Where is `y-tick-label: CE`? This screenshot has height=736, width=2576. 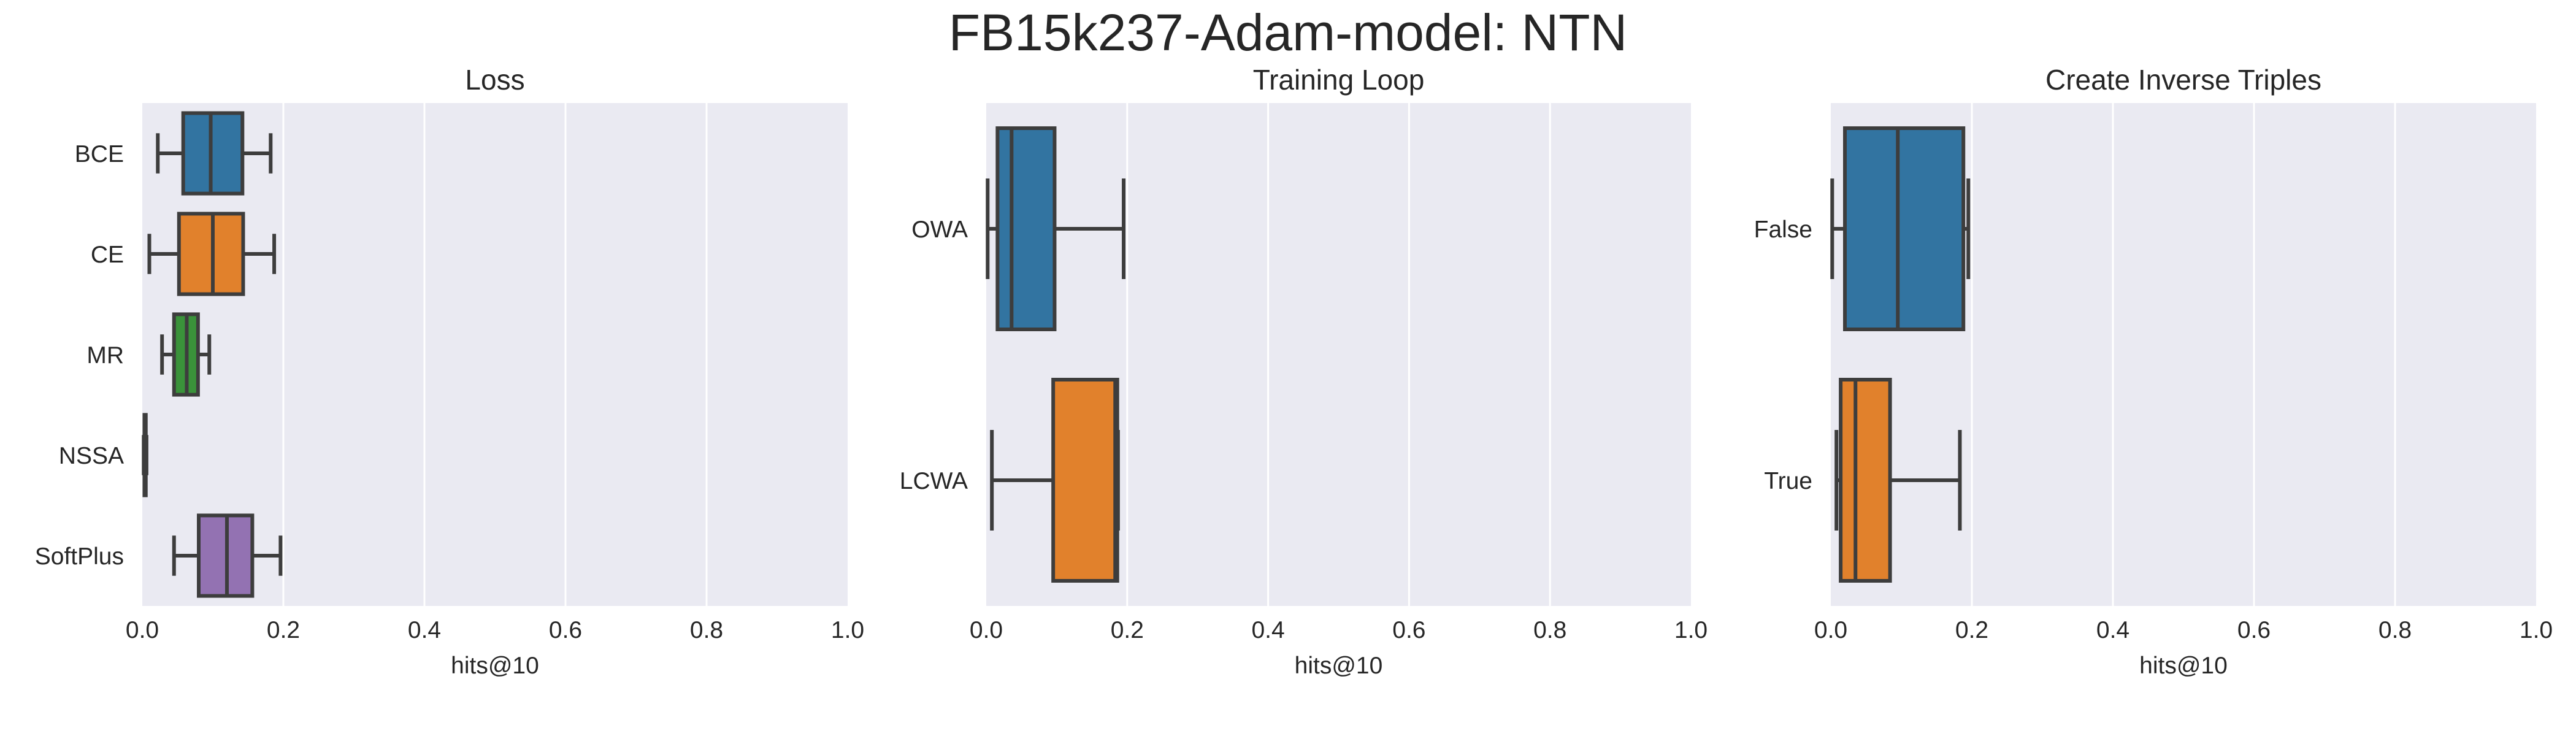
y-tick-label: CE is located at coordinates (107, 255).